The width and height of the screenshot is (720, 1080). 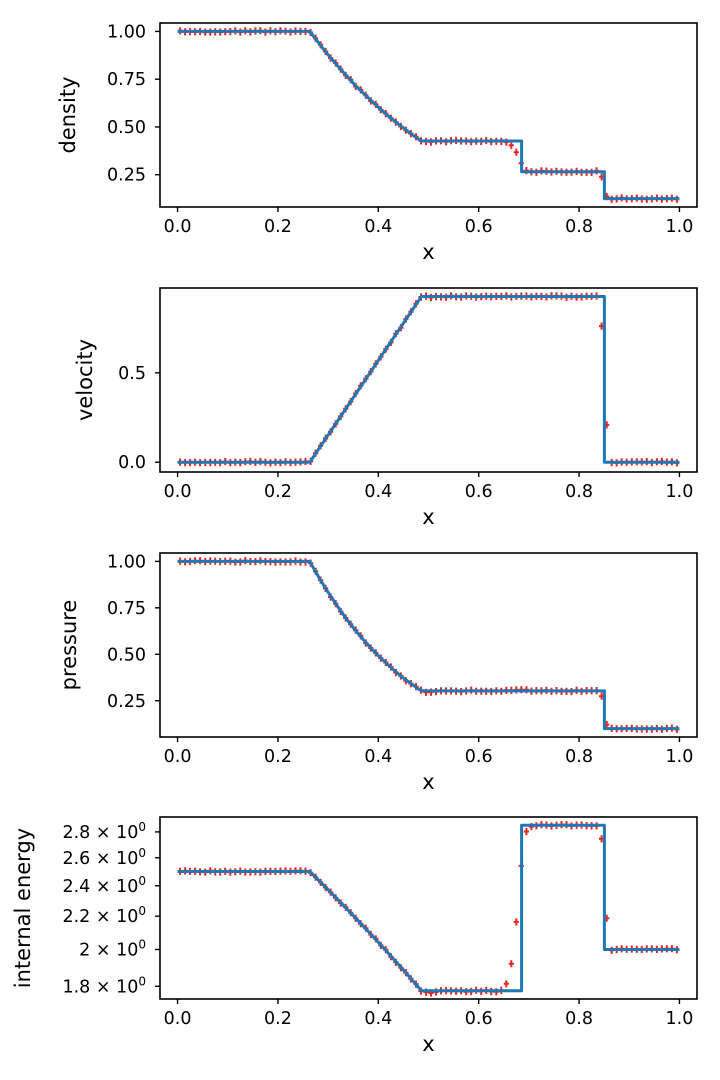 I want to click on y-tick-label: 0.0, so click(x=132, y=463).